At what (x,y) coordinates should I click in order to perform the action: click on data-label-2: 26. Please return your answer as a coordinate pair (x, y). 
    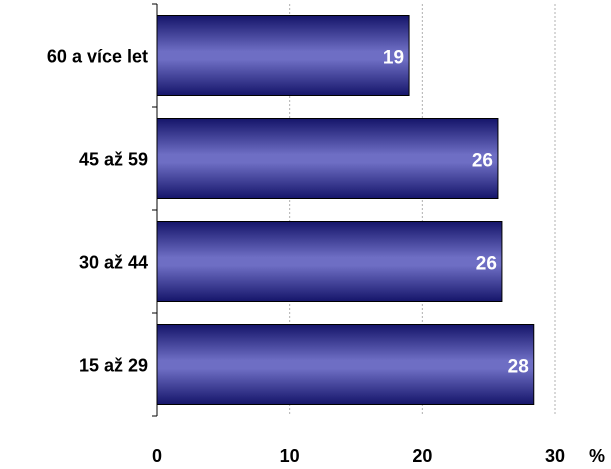
    Looking at the image, I should click on (486, 264).